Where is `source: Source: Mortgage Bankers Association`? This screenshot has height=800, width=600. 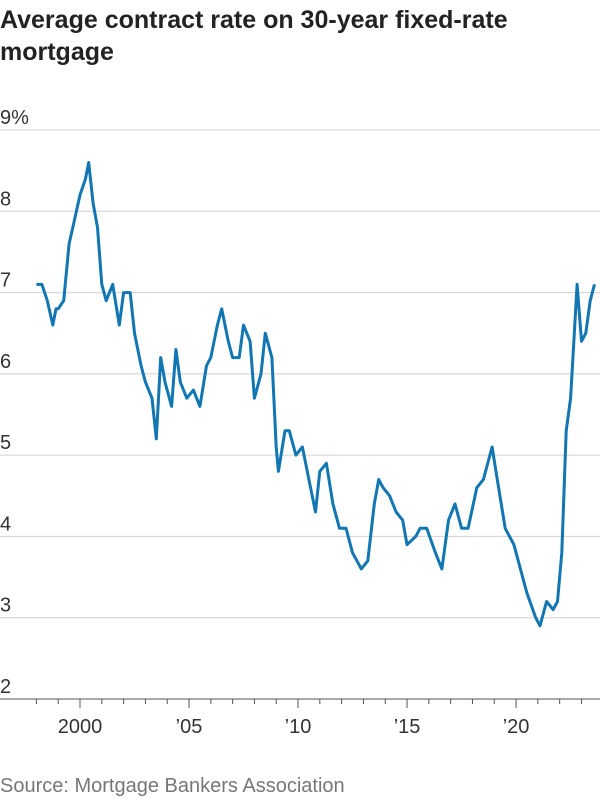 source: Source: Mortgage Bankers Association is located at coordinates (172, 786).